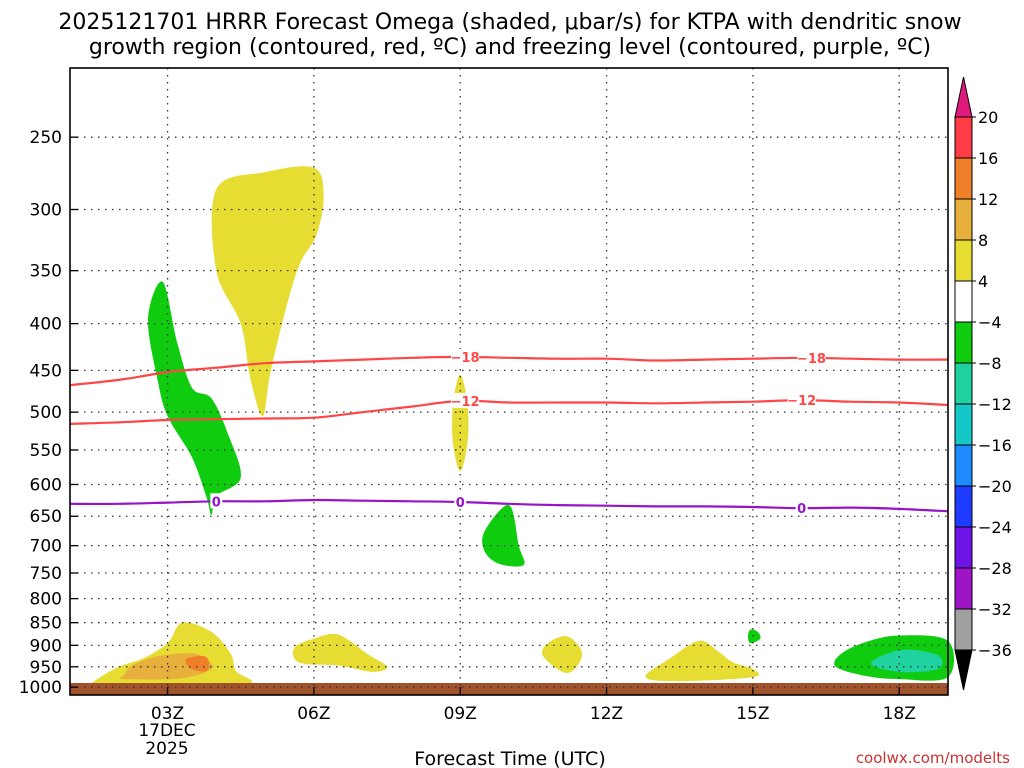 This screenshot has height=768, width=1024. I want to click on x-tick-label-9: 09Z, so click(460, 714).